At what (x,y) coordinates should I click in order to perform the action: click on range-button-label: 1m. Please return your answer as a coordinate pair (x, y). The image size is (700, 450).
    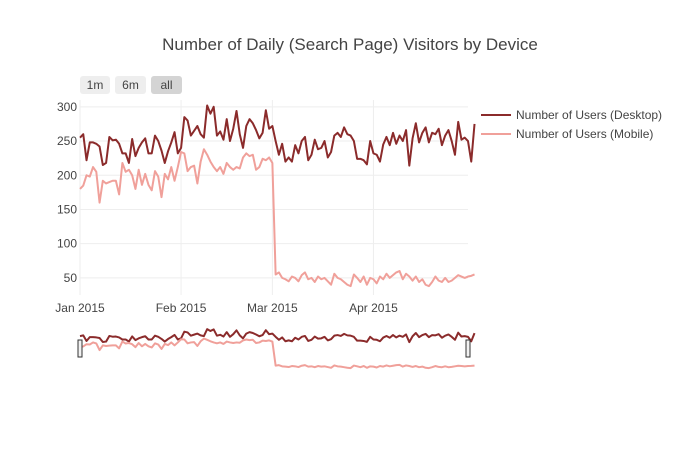
    Looking at the image, I should click on (95, 85).